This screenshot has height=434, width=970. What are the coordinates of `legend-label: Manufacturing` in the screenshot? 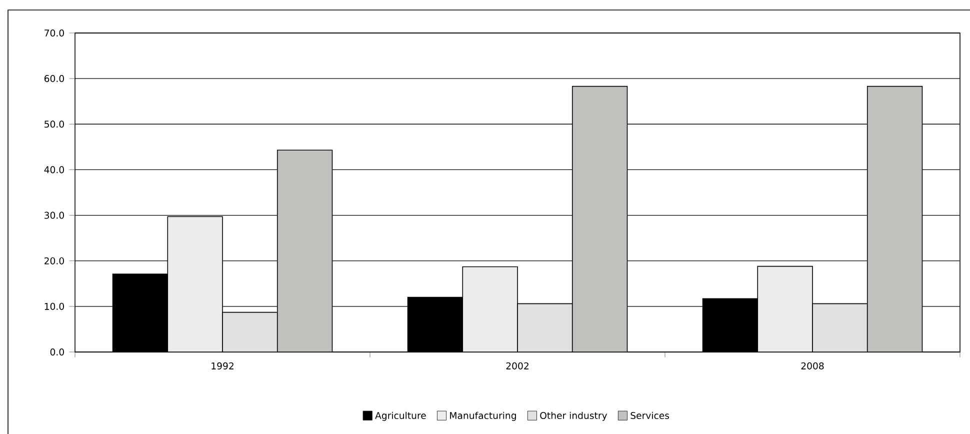 It's located at (483, 416).